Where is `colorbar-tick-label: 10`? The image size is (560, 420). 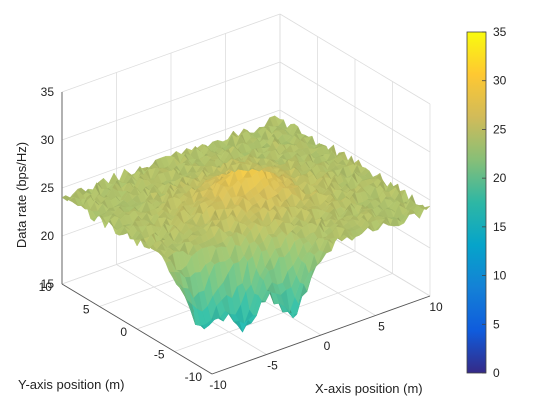
colorbar-tick-label: 10 is located at coordinates (500, 276).